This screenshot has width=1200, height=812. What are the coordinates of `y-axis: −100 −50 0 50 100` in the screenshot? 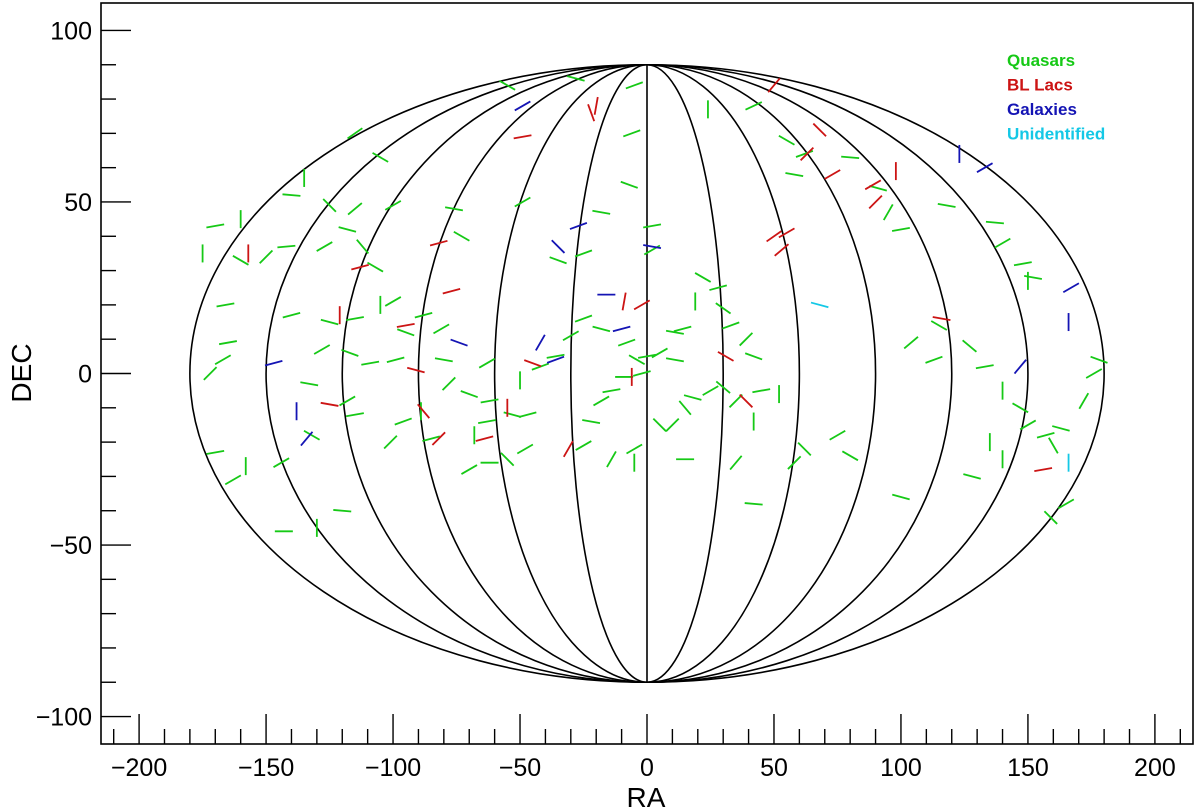 It's located at (83, 374).